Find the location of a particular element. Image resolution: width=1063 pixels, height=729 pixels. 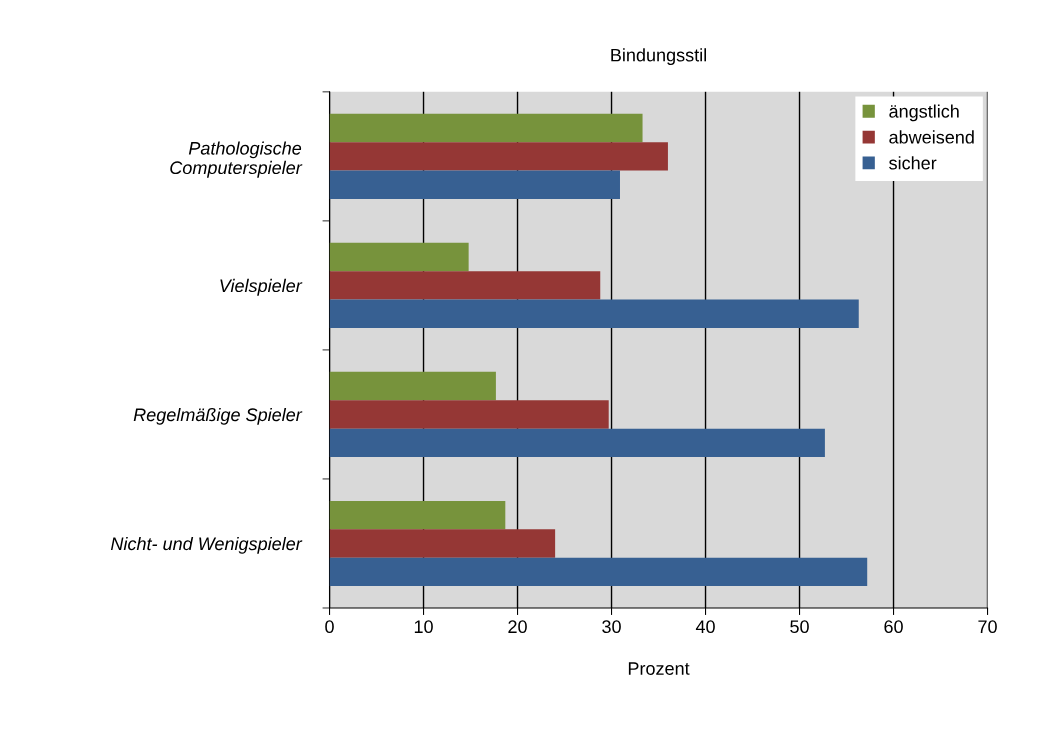

x-tick-label: 0 is located at coordinates (329, 627).